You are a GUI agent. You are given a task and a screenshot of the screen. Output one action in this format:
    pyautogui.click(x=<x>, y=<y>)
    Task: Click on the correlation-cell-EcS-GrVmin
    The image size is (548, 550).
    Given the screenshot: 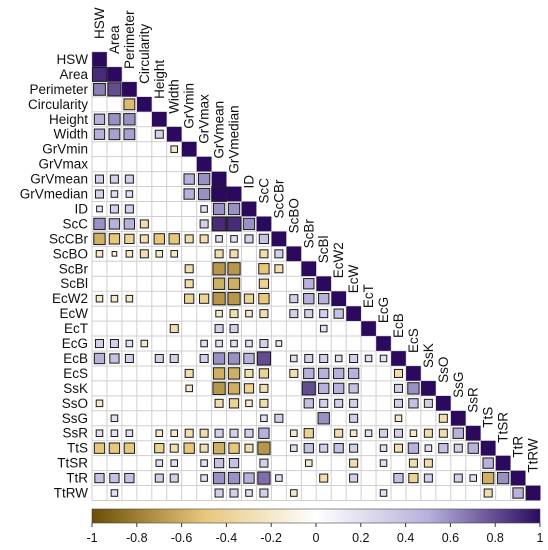 What is the action you would take?
    pyautogui.click(x=189, y=373)
    